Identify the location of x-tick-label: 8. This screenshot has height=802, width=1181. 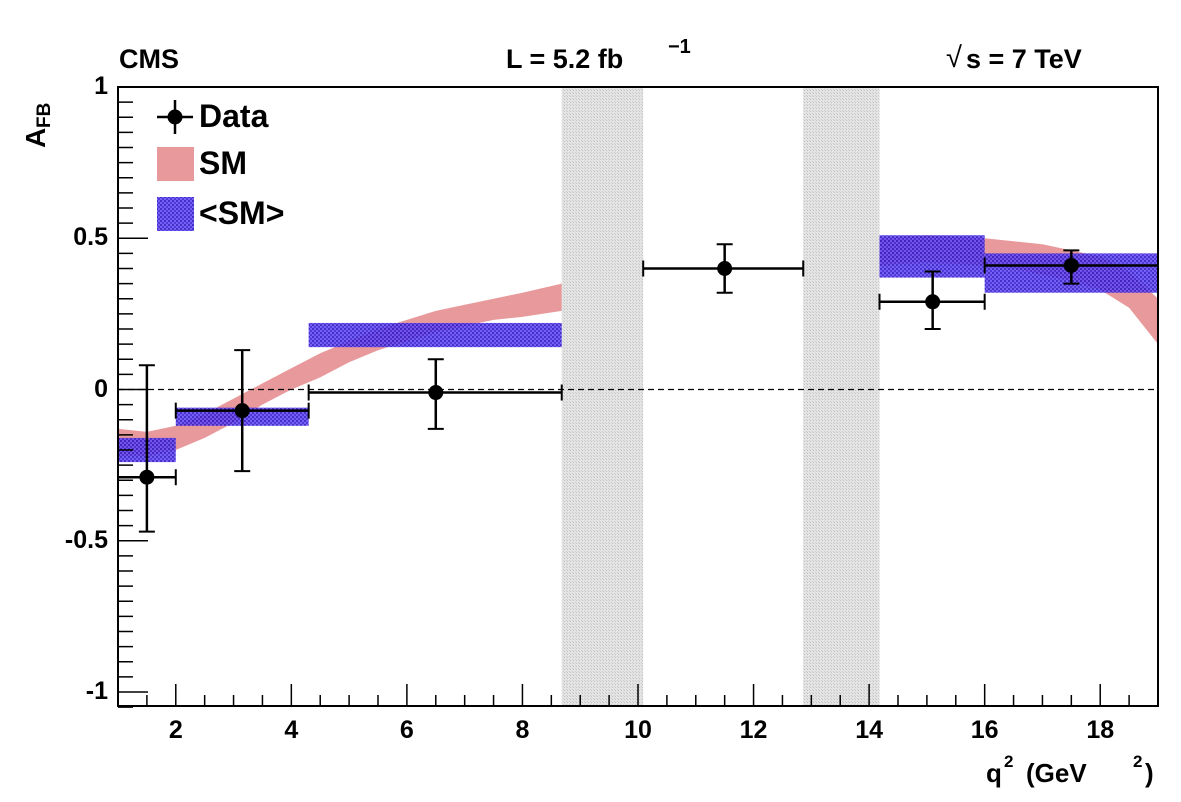
(522, 730).